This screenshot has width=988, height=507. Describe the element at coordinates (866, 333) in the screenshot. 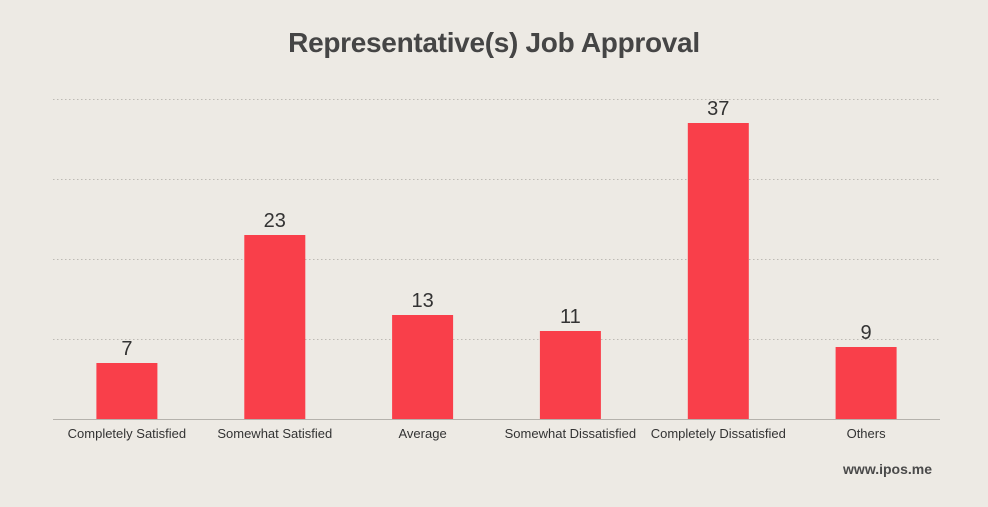

I see `data-label: 9` at that location.